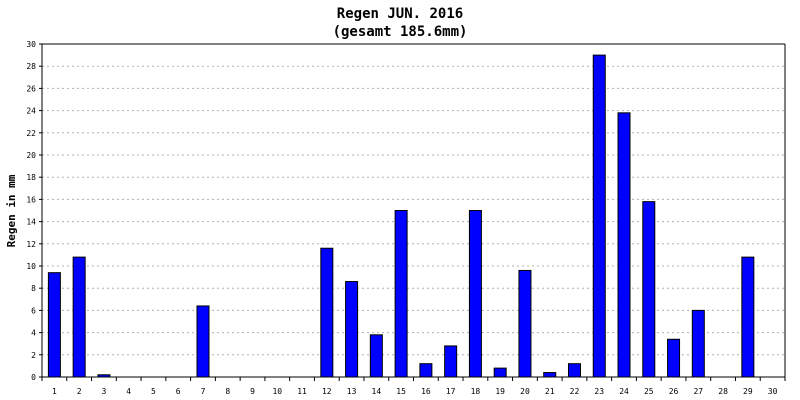 The width and height of the screenshot is (800, 400). I want to click on y-tick-label: 22, so click(31, 133).